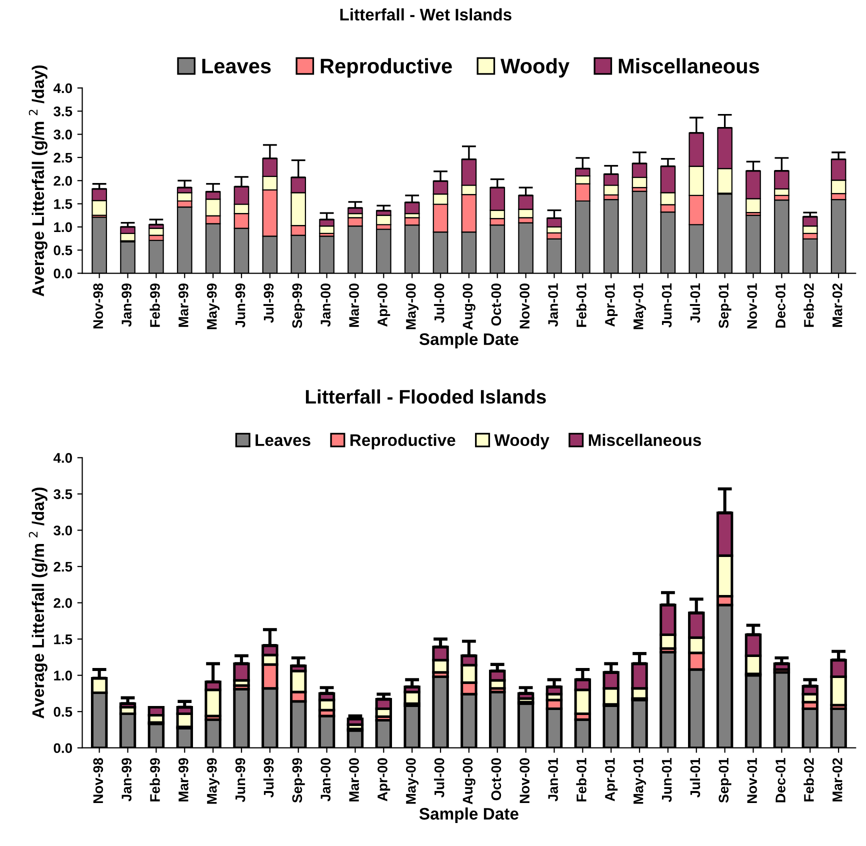 The width and height of the screenshot is (866, 846). I want to click on chart-title: Litterfall - Flooded Islands, so click(426, 396).